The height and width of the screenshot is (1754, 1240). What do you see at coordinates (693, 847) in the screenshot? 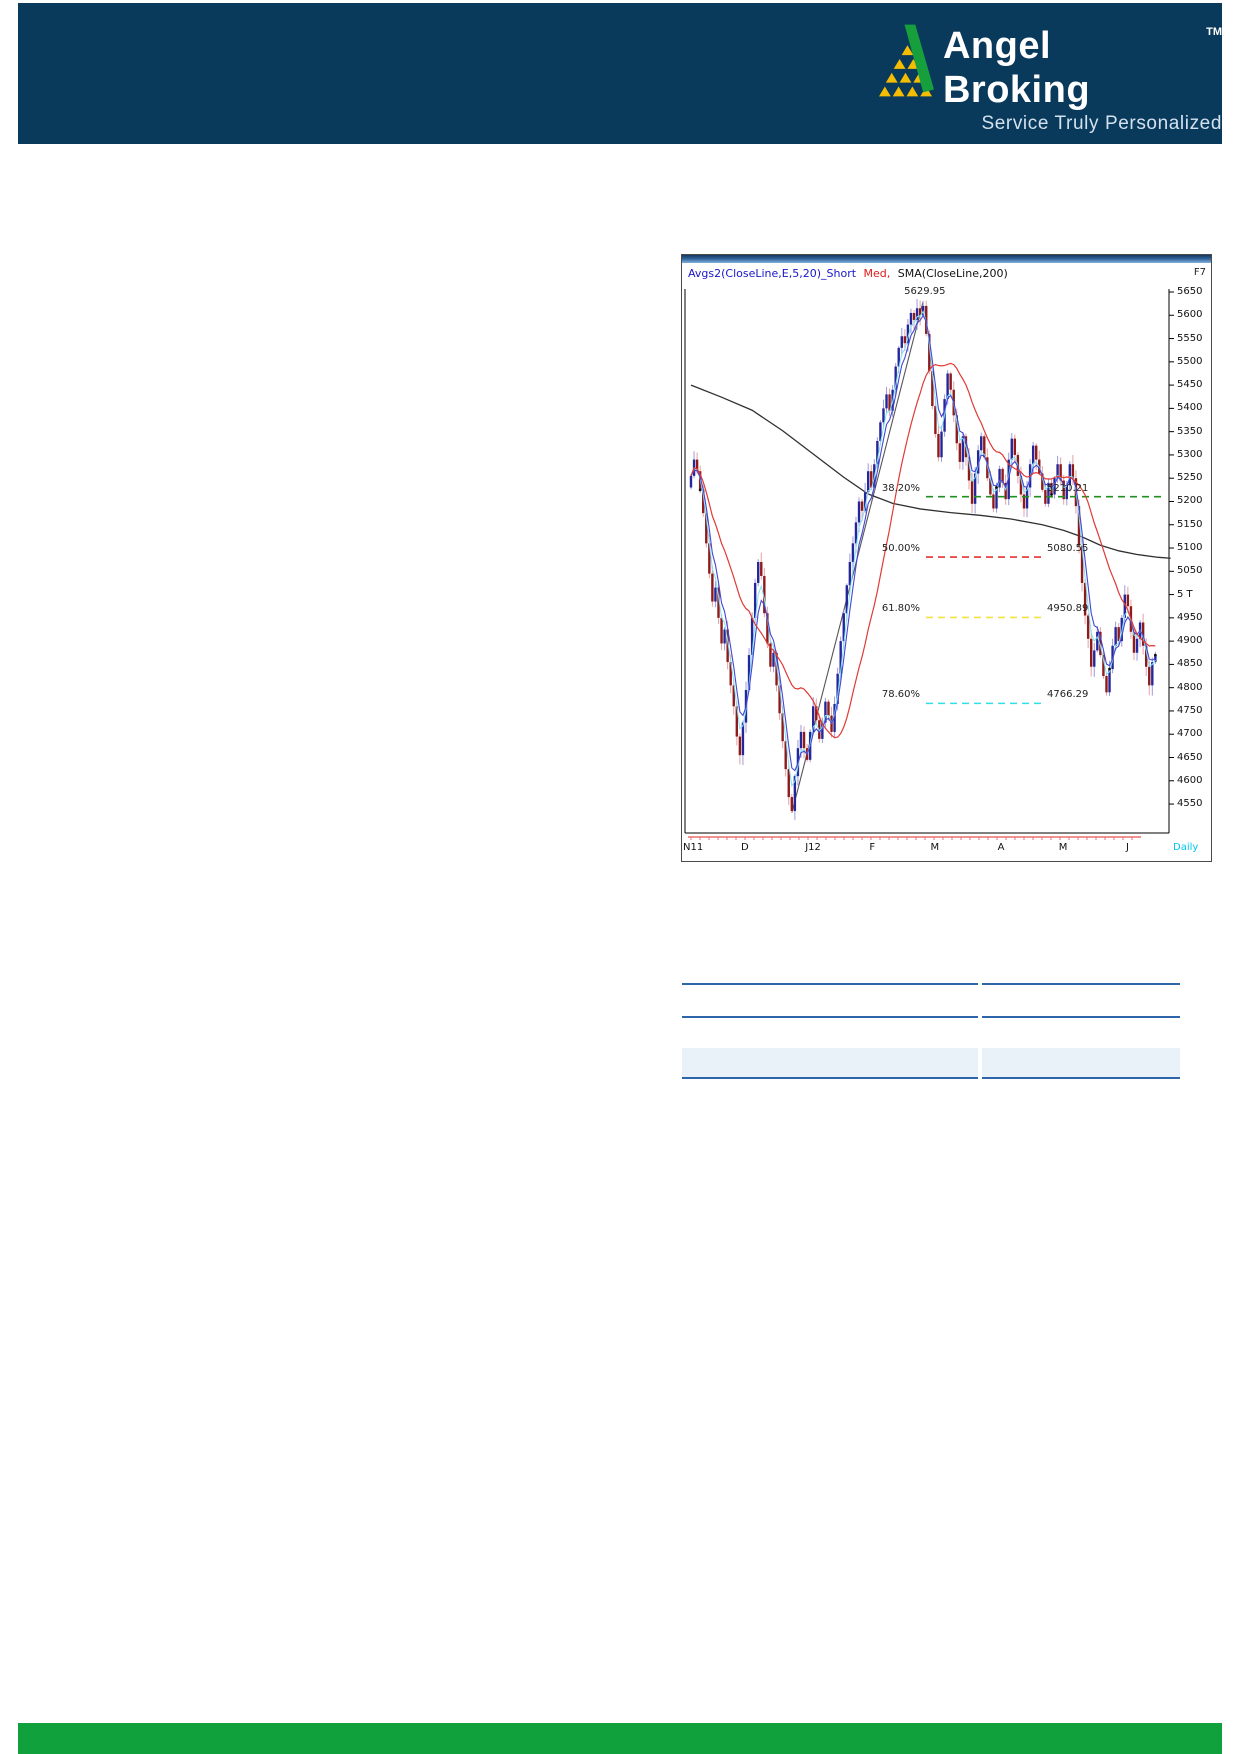
I see `x-axis-month-label: N11` at bounding box center [693, 847].